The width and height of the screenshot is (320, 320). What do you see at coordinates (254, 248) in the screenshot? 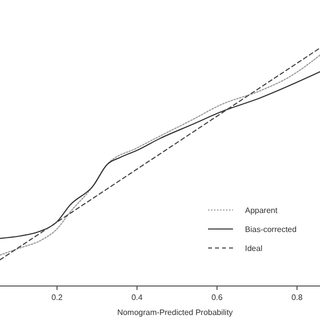
I see `legend-label: Ideal` at bounding box center [254, 248].